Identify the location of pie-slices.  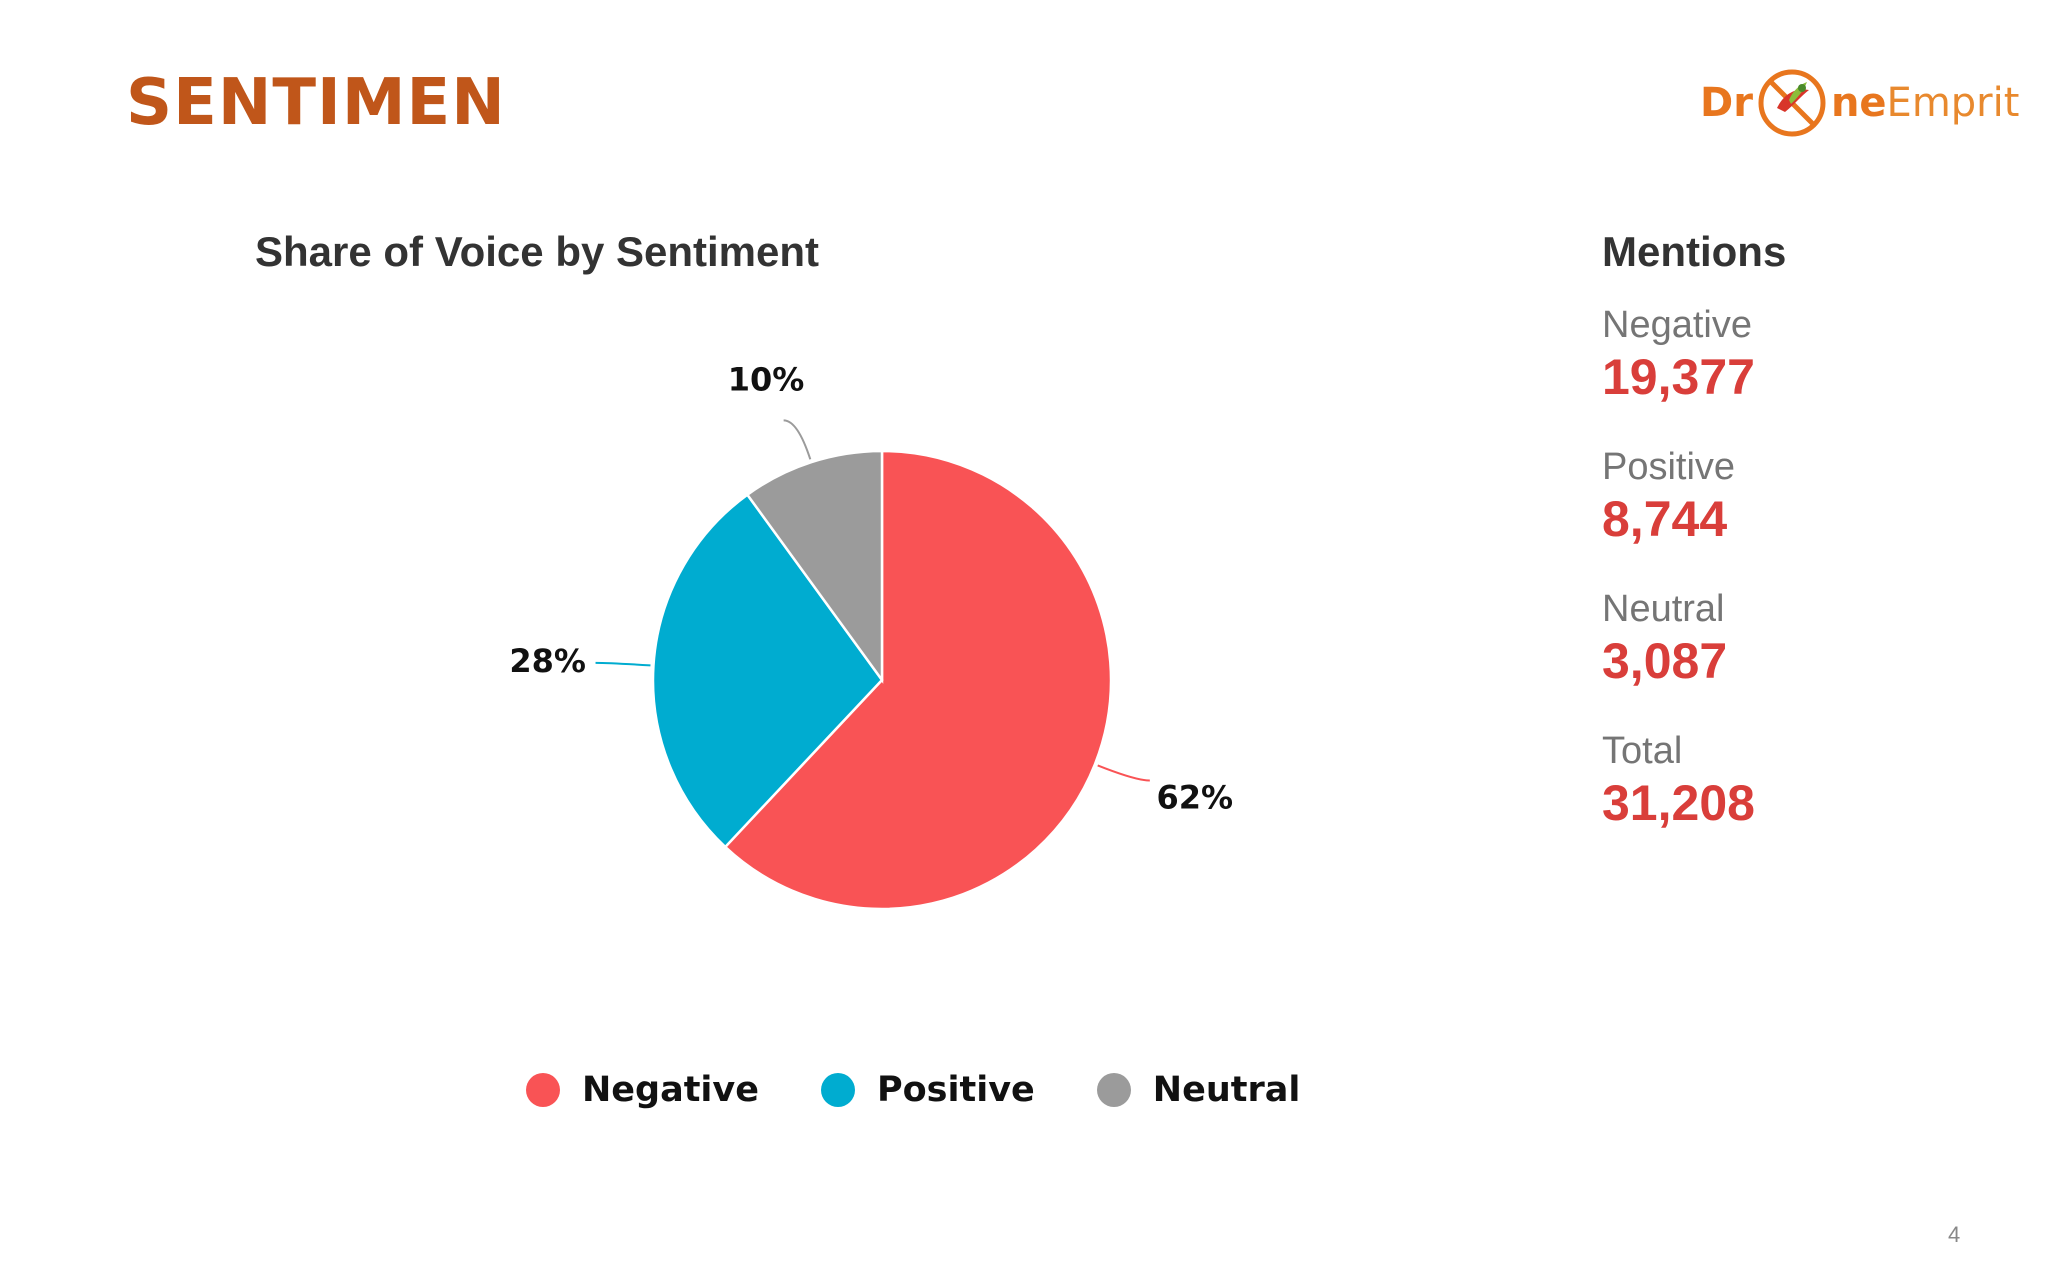
(882, 680).